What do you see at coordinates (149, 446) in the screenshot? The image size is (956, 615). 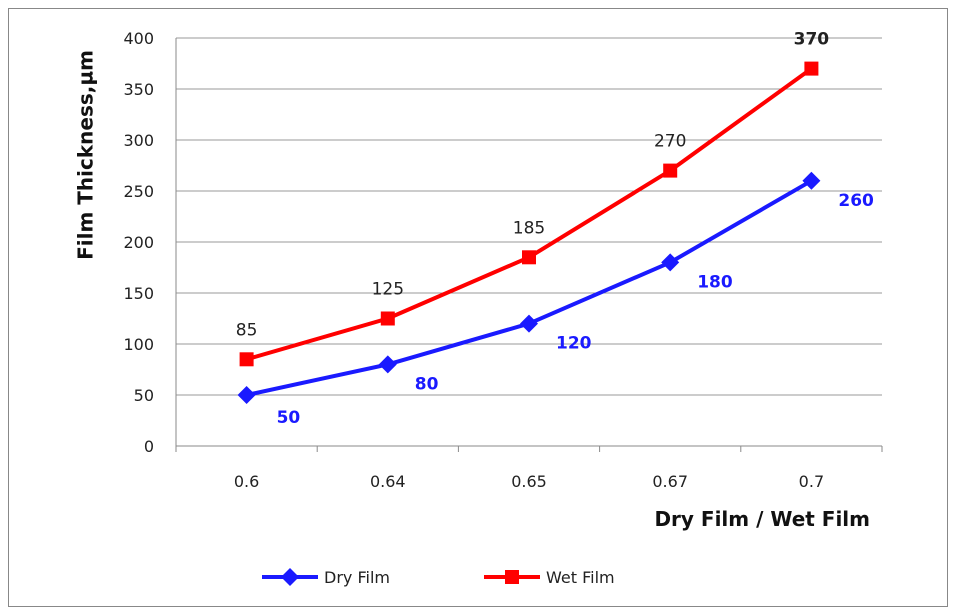 I see `y-tick-label: 0` at bounding box center [149, 446].